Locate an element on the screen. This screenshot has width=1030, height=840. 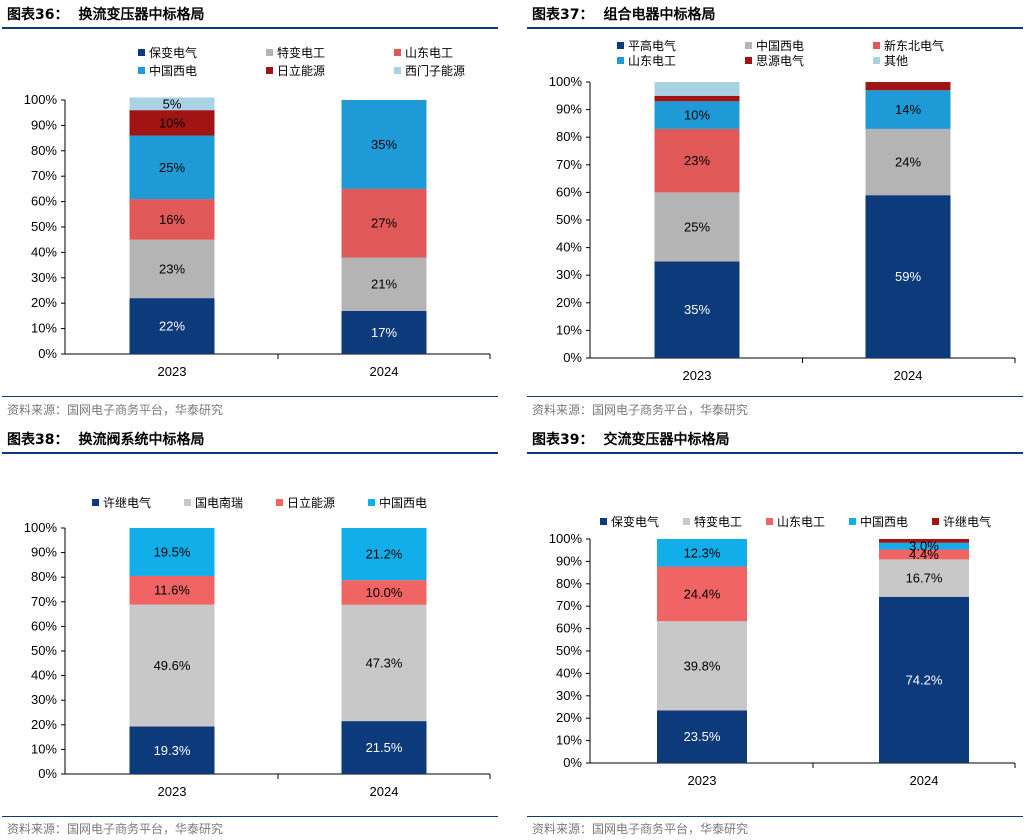
chart-title: 图表37： 组合电器中标格局 is located at coordinates (623, 14).